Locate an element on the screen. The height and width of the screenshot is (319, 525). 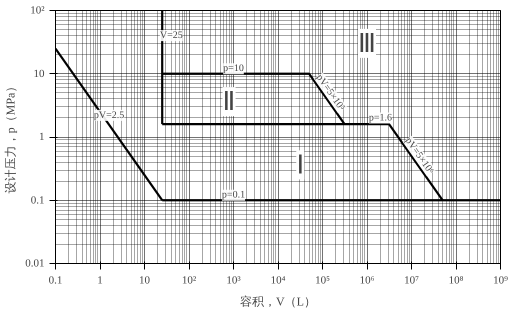
y-tick-label: 1 is located at coordinates (41, 137).